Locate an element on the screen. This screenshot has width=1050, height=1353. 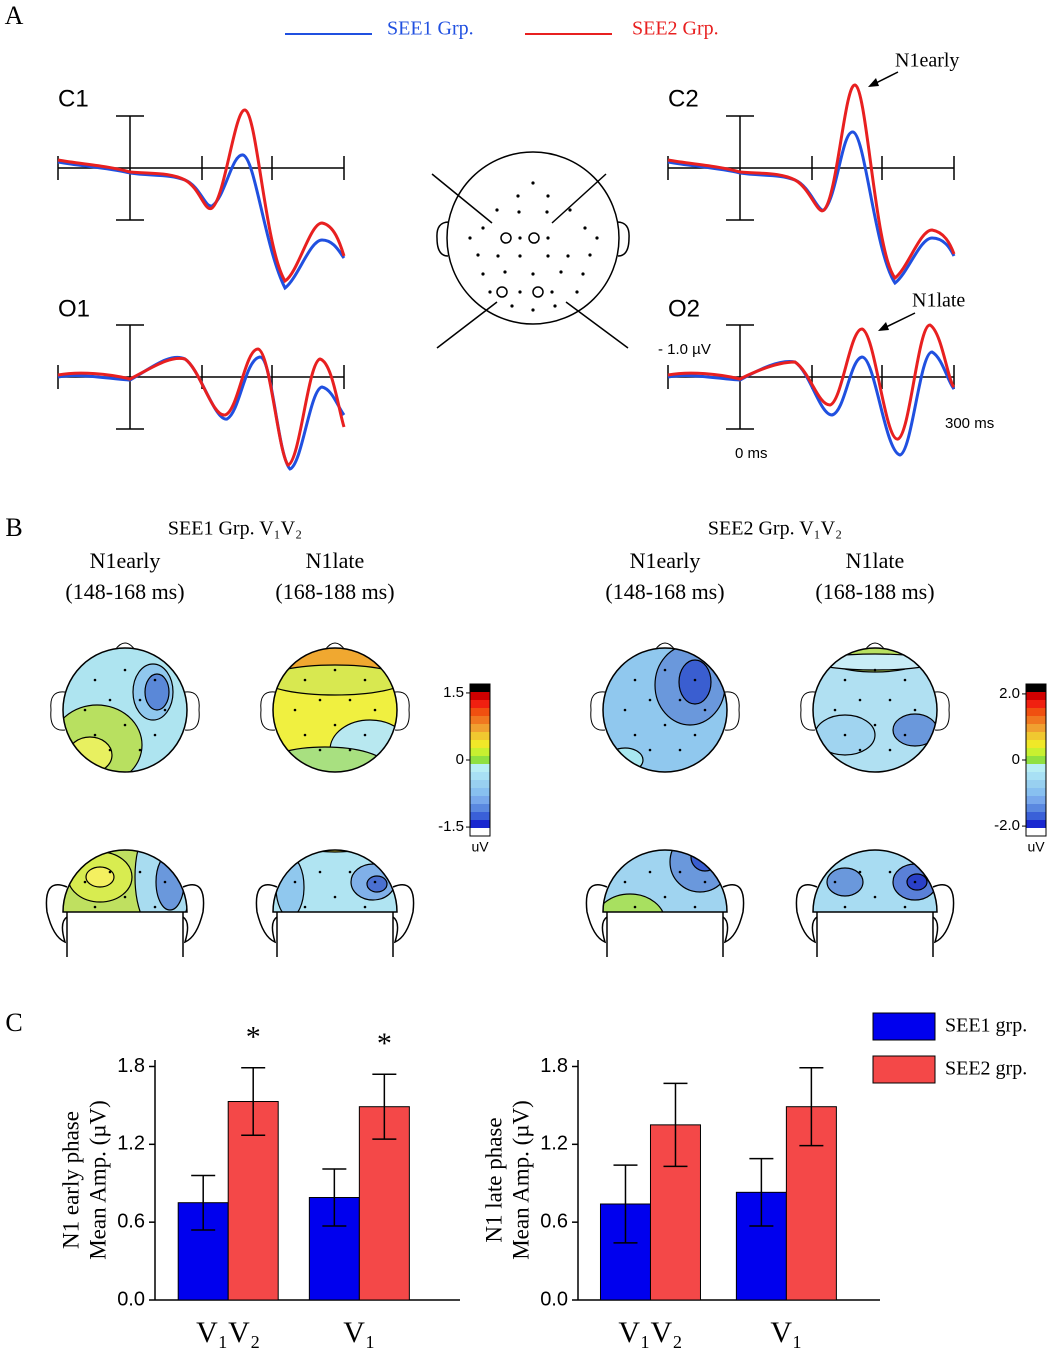
channel-label: O2 is located at coordinates (684, 308).